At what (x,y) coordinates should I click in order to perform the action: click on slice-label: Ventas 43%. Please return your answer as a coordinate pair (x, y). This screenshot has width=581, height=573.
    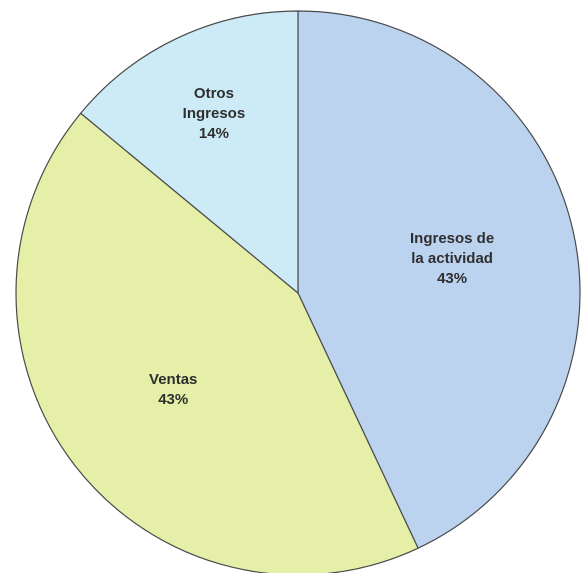
    Looking at the image, I should click on (173, 390).